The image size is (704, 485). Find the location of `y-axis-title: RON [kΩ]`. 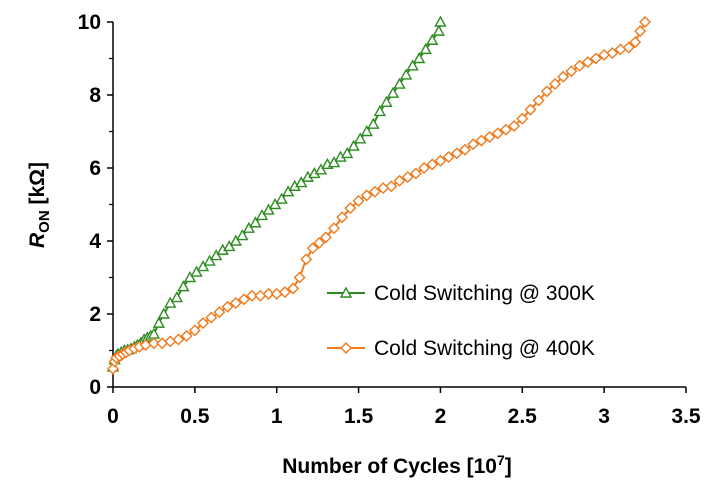

y-axis-title: RON [kΩ] is located at coordinates (39, 205).